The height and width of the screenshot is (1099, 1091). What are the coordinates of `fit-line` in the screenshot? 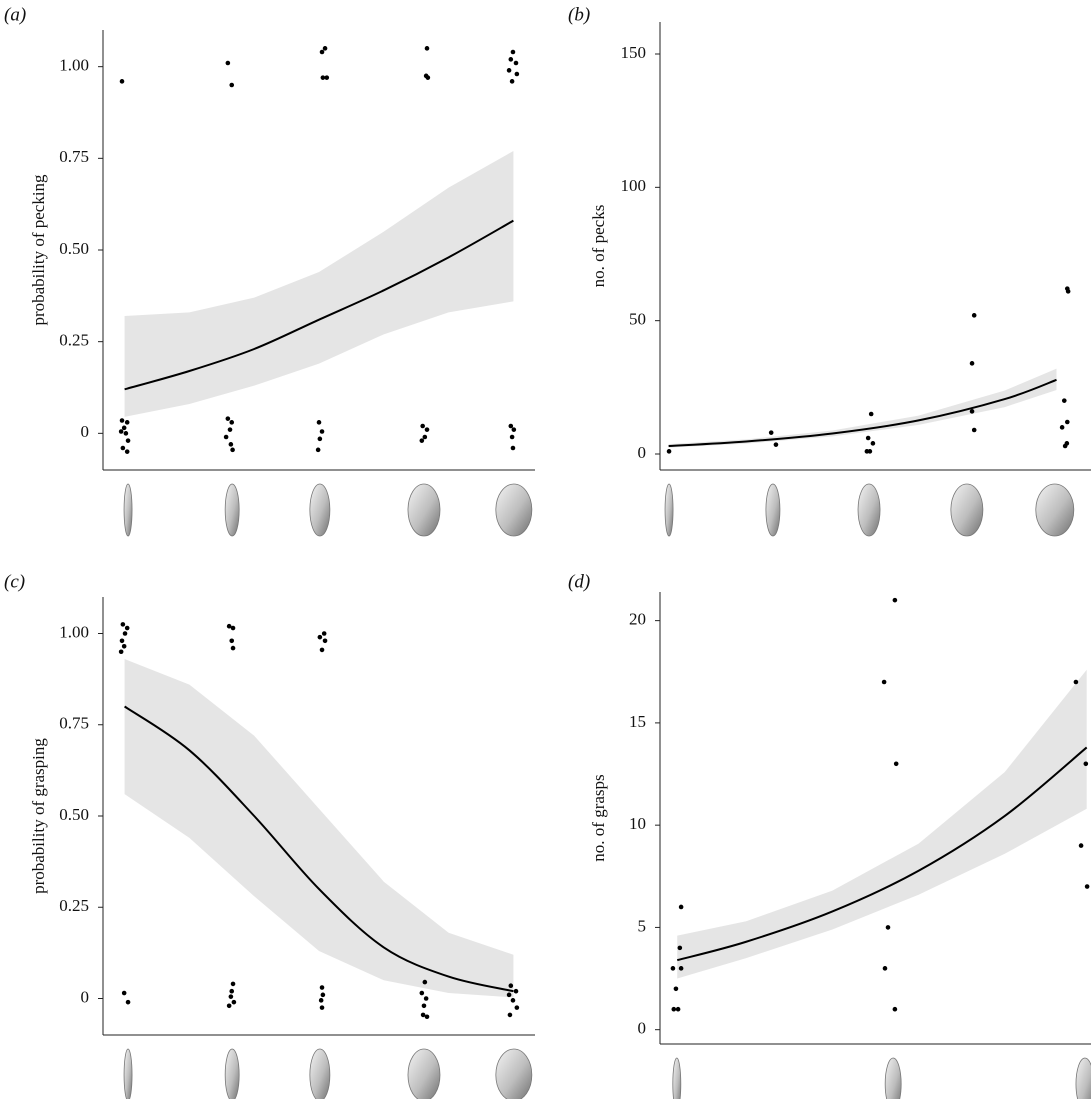 It's located at (319, 849).